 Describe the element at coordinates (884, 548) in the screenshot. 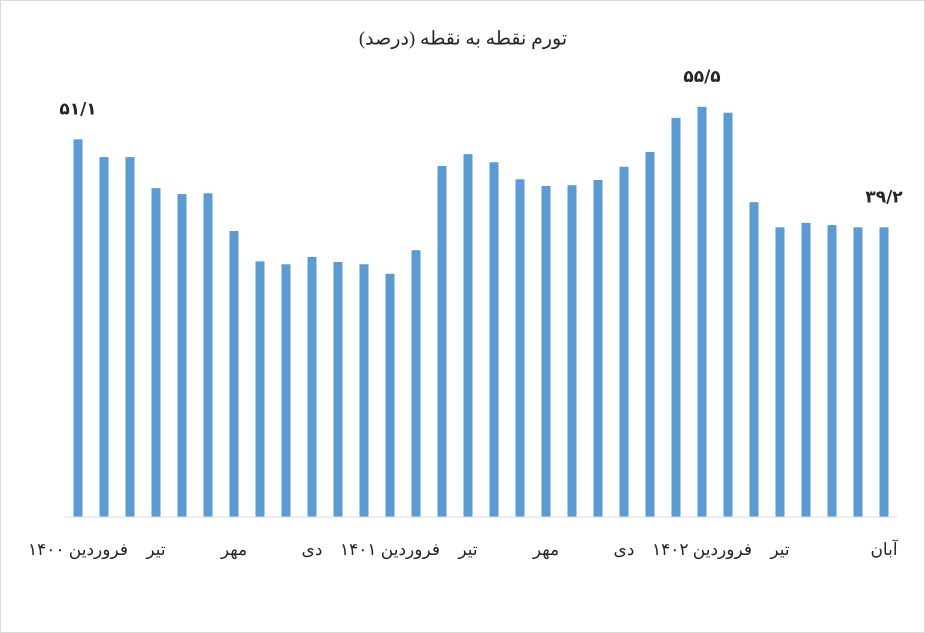

I see `x-tick-label: آبان` at that location.